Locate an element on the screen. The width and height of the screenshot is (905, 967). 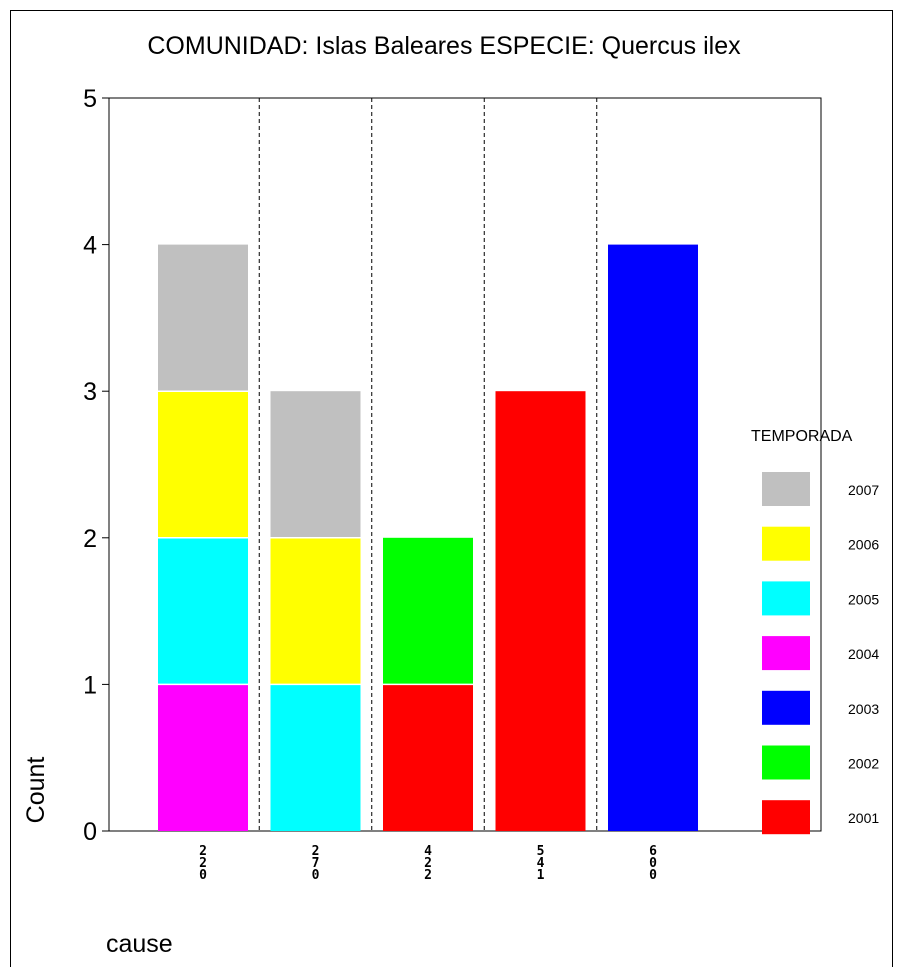
legend-swatch-2005 is located at coordinates (786, 598).